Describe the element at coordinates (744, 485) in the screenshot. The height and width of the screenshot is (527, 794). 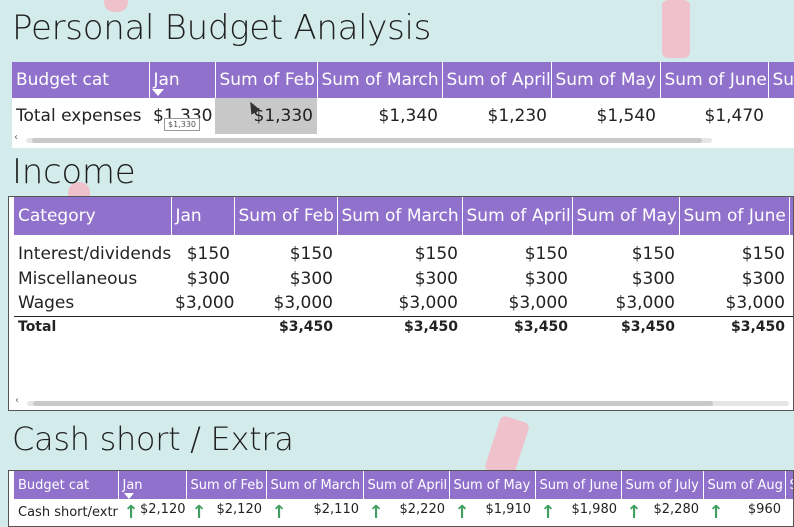
I see `column-header: Sum of Aug` at that location.